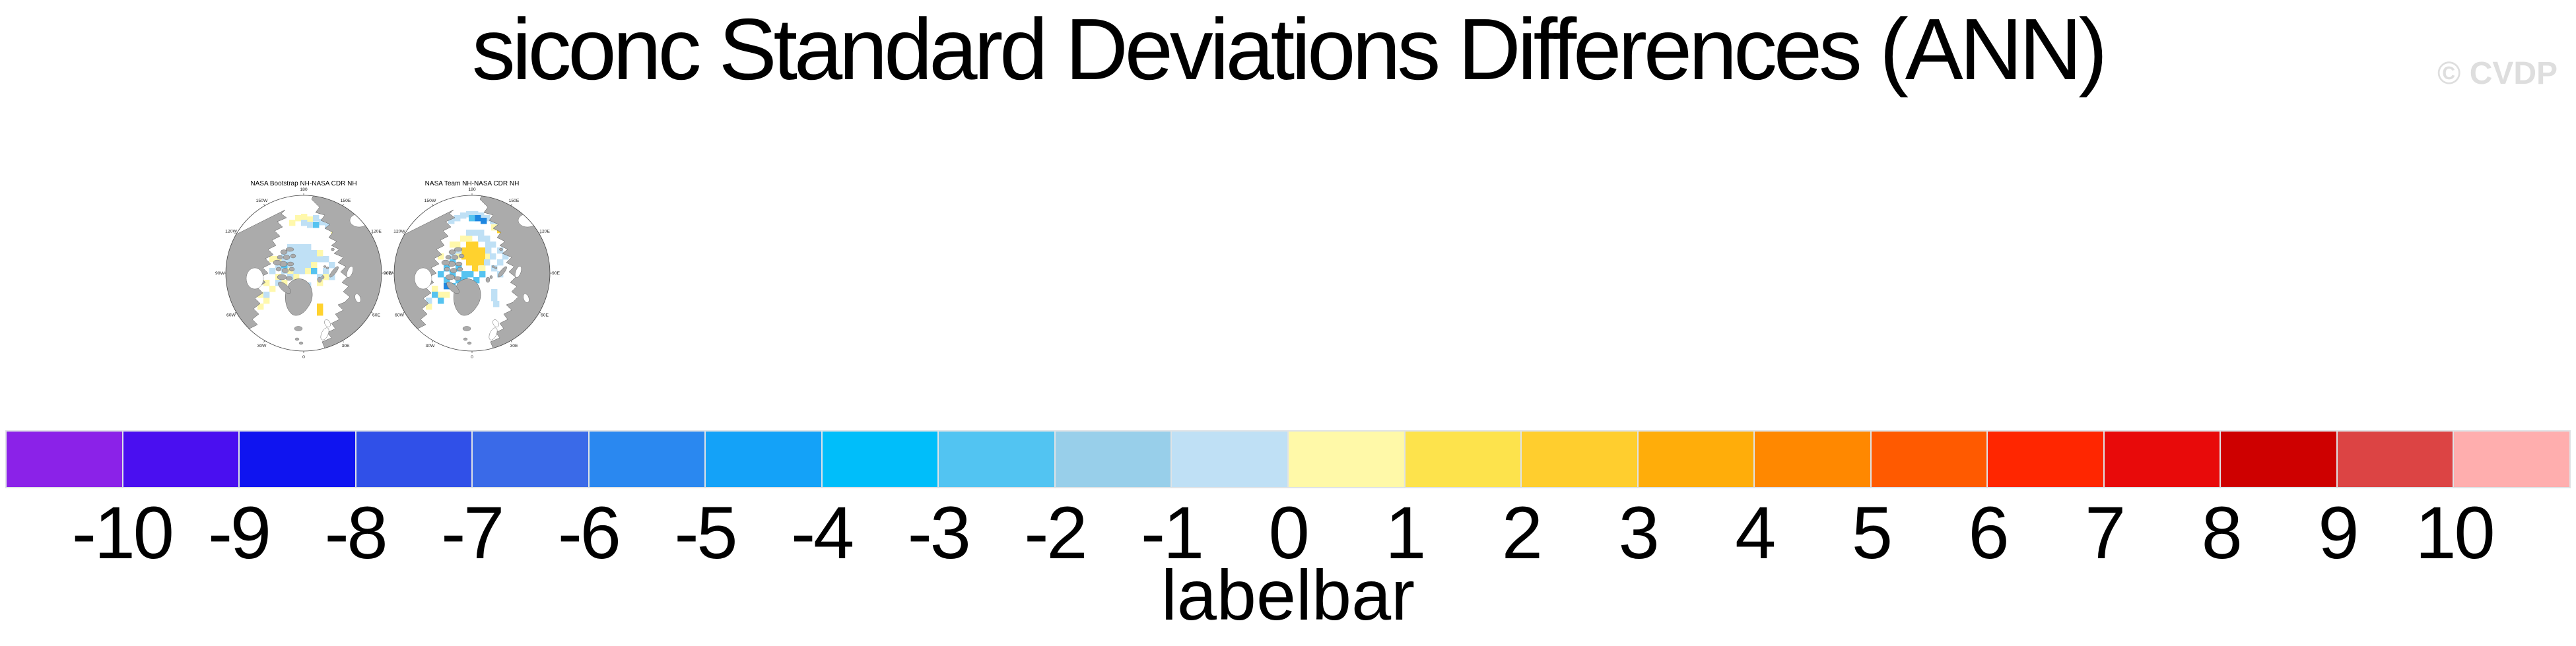 The width and height of the screenshot is (2576, 646). Describe the element at coordinates (1406, 533) in the screenshot. I see `labelbar-tick-1: 1` at that location.